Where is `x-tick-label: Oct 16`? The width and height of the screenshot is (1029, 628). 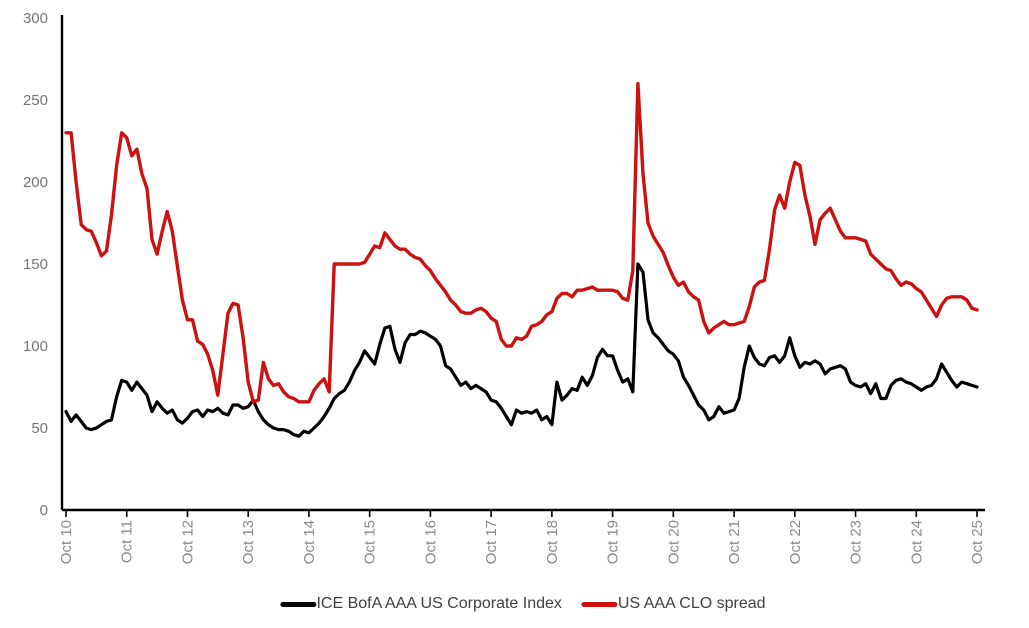 x-tick-label: Oct 16 is located at coordinates (430, 542).